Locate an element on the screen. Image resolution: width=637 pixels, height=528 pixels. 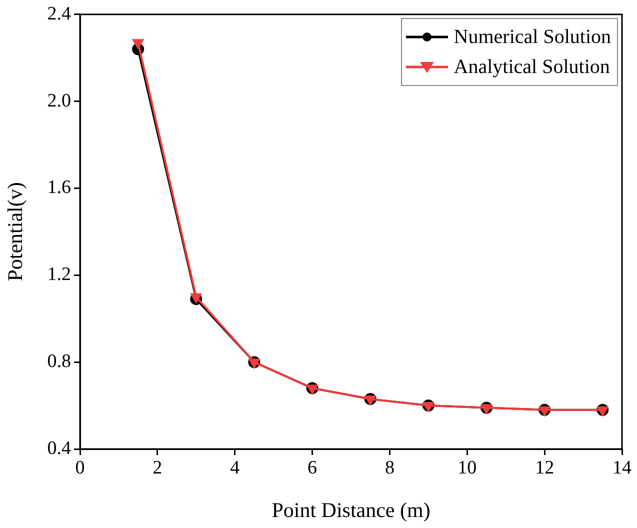
x-tick-label: 8 is located at coordinates (389, 467).